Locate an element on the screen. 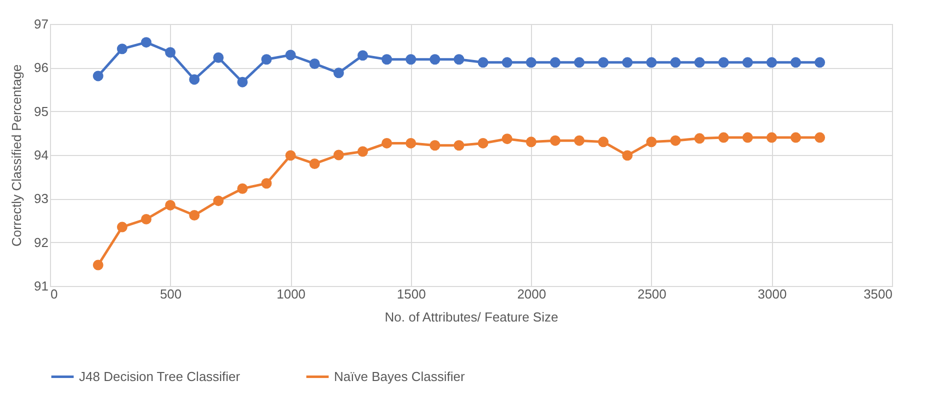  x-tick-label: 2000 is located at coordinates (531, 294).